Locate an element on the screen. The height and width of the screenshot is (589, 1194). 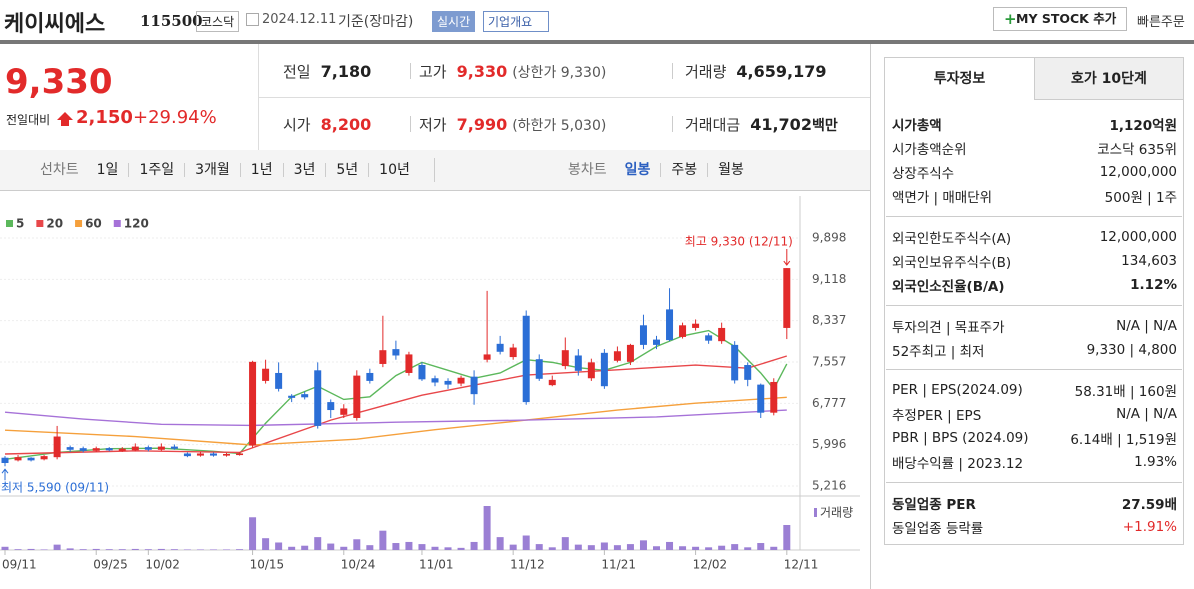
low-annotation: 최저 5,590 (09/11) is located at coordinates (55, 488).